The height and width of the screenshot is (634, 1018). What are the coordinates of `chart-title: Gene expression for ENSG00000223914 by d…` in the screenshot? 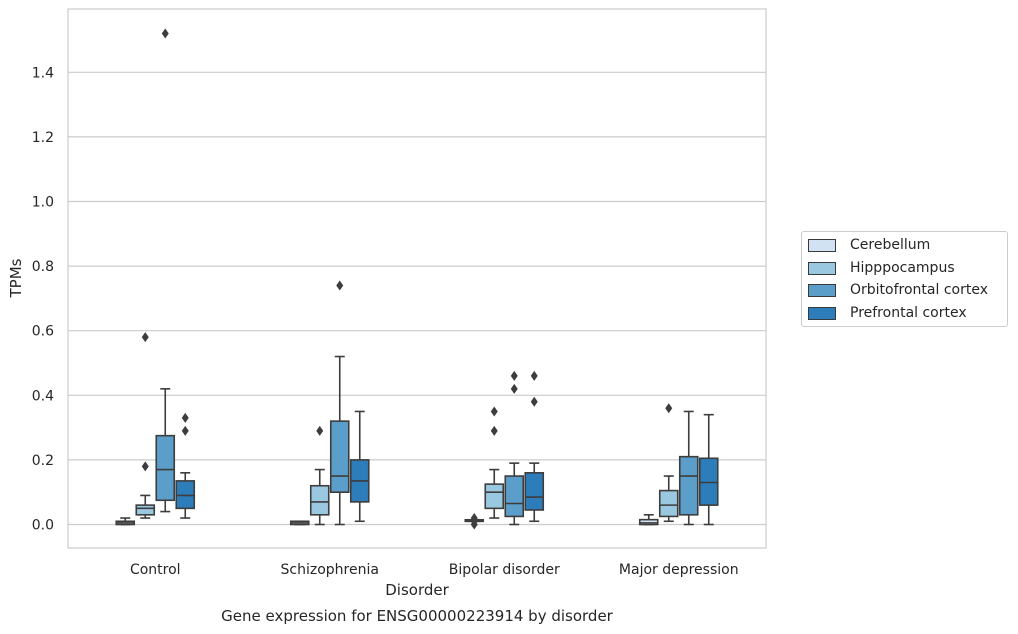 It's located at (417, 616).